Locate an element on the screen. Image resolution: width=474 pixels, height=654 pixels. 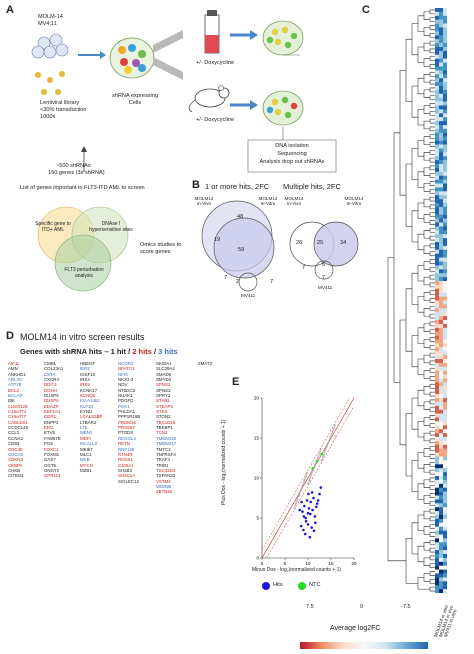
scatter-plot: 0 5 10 15 20 0 5 10 15 20 is located at coordinates (305, 481).